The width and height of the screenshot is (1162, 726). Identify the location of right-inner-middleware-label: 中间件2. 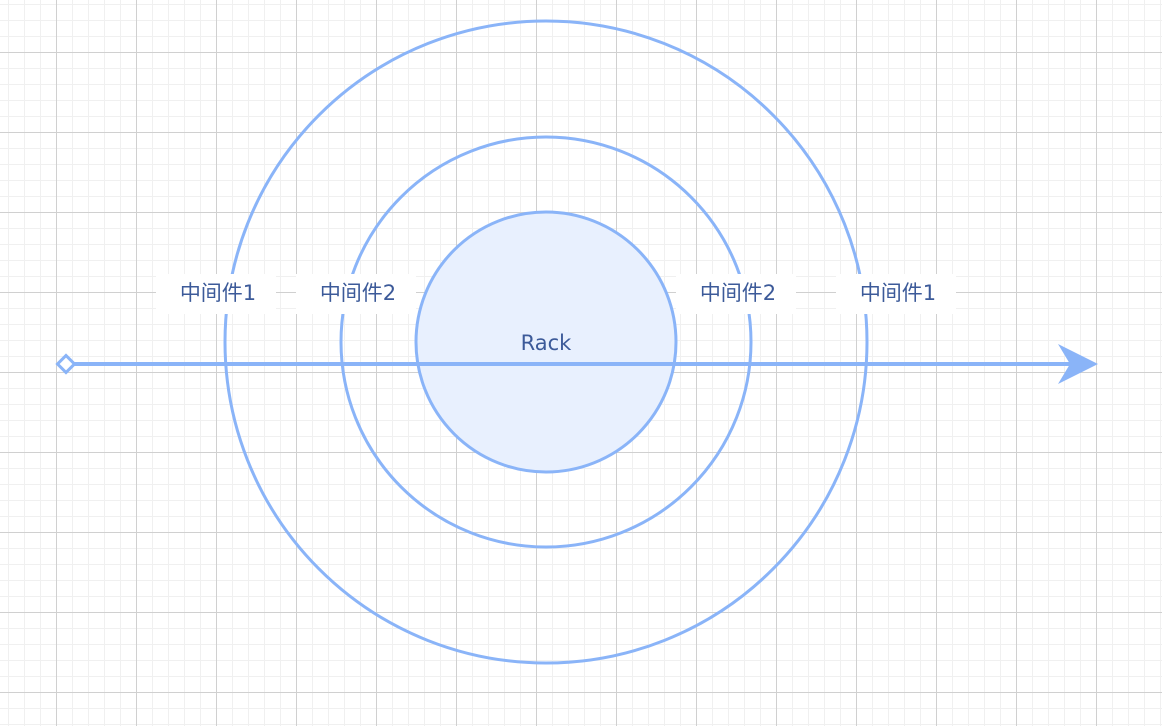
(738, 293).